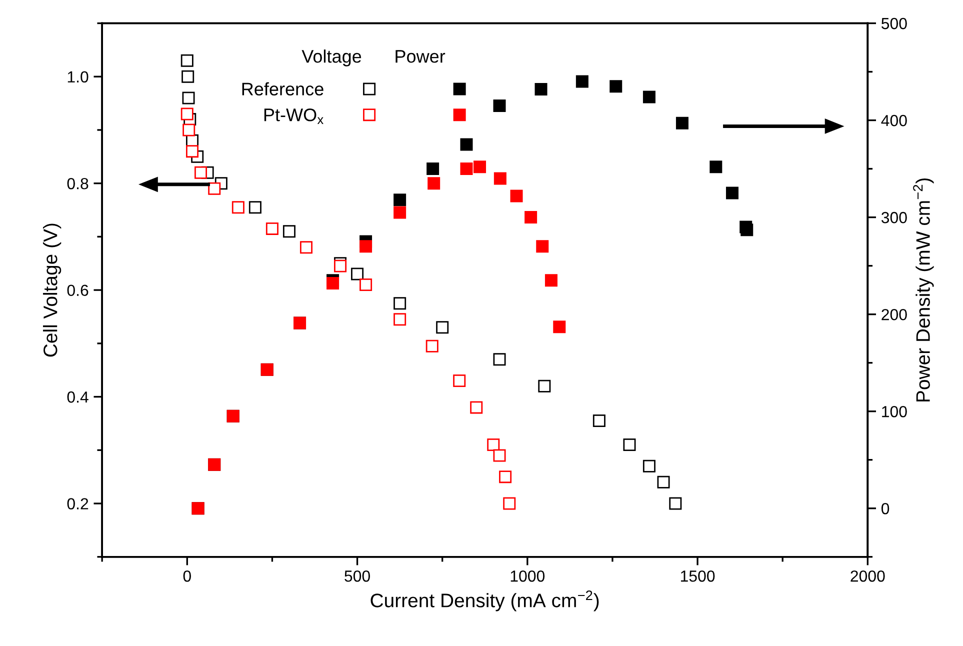 The image size is (963, 646). I want to click on y2-tick-label: 100, so click(894, 412).